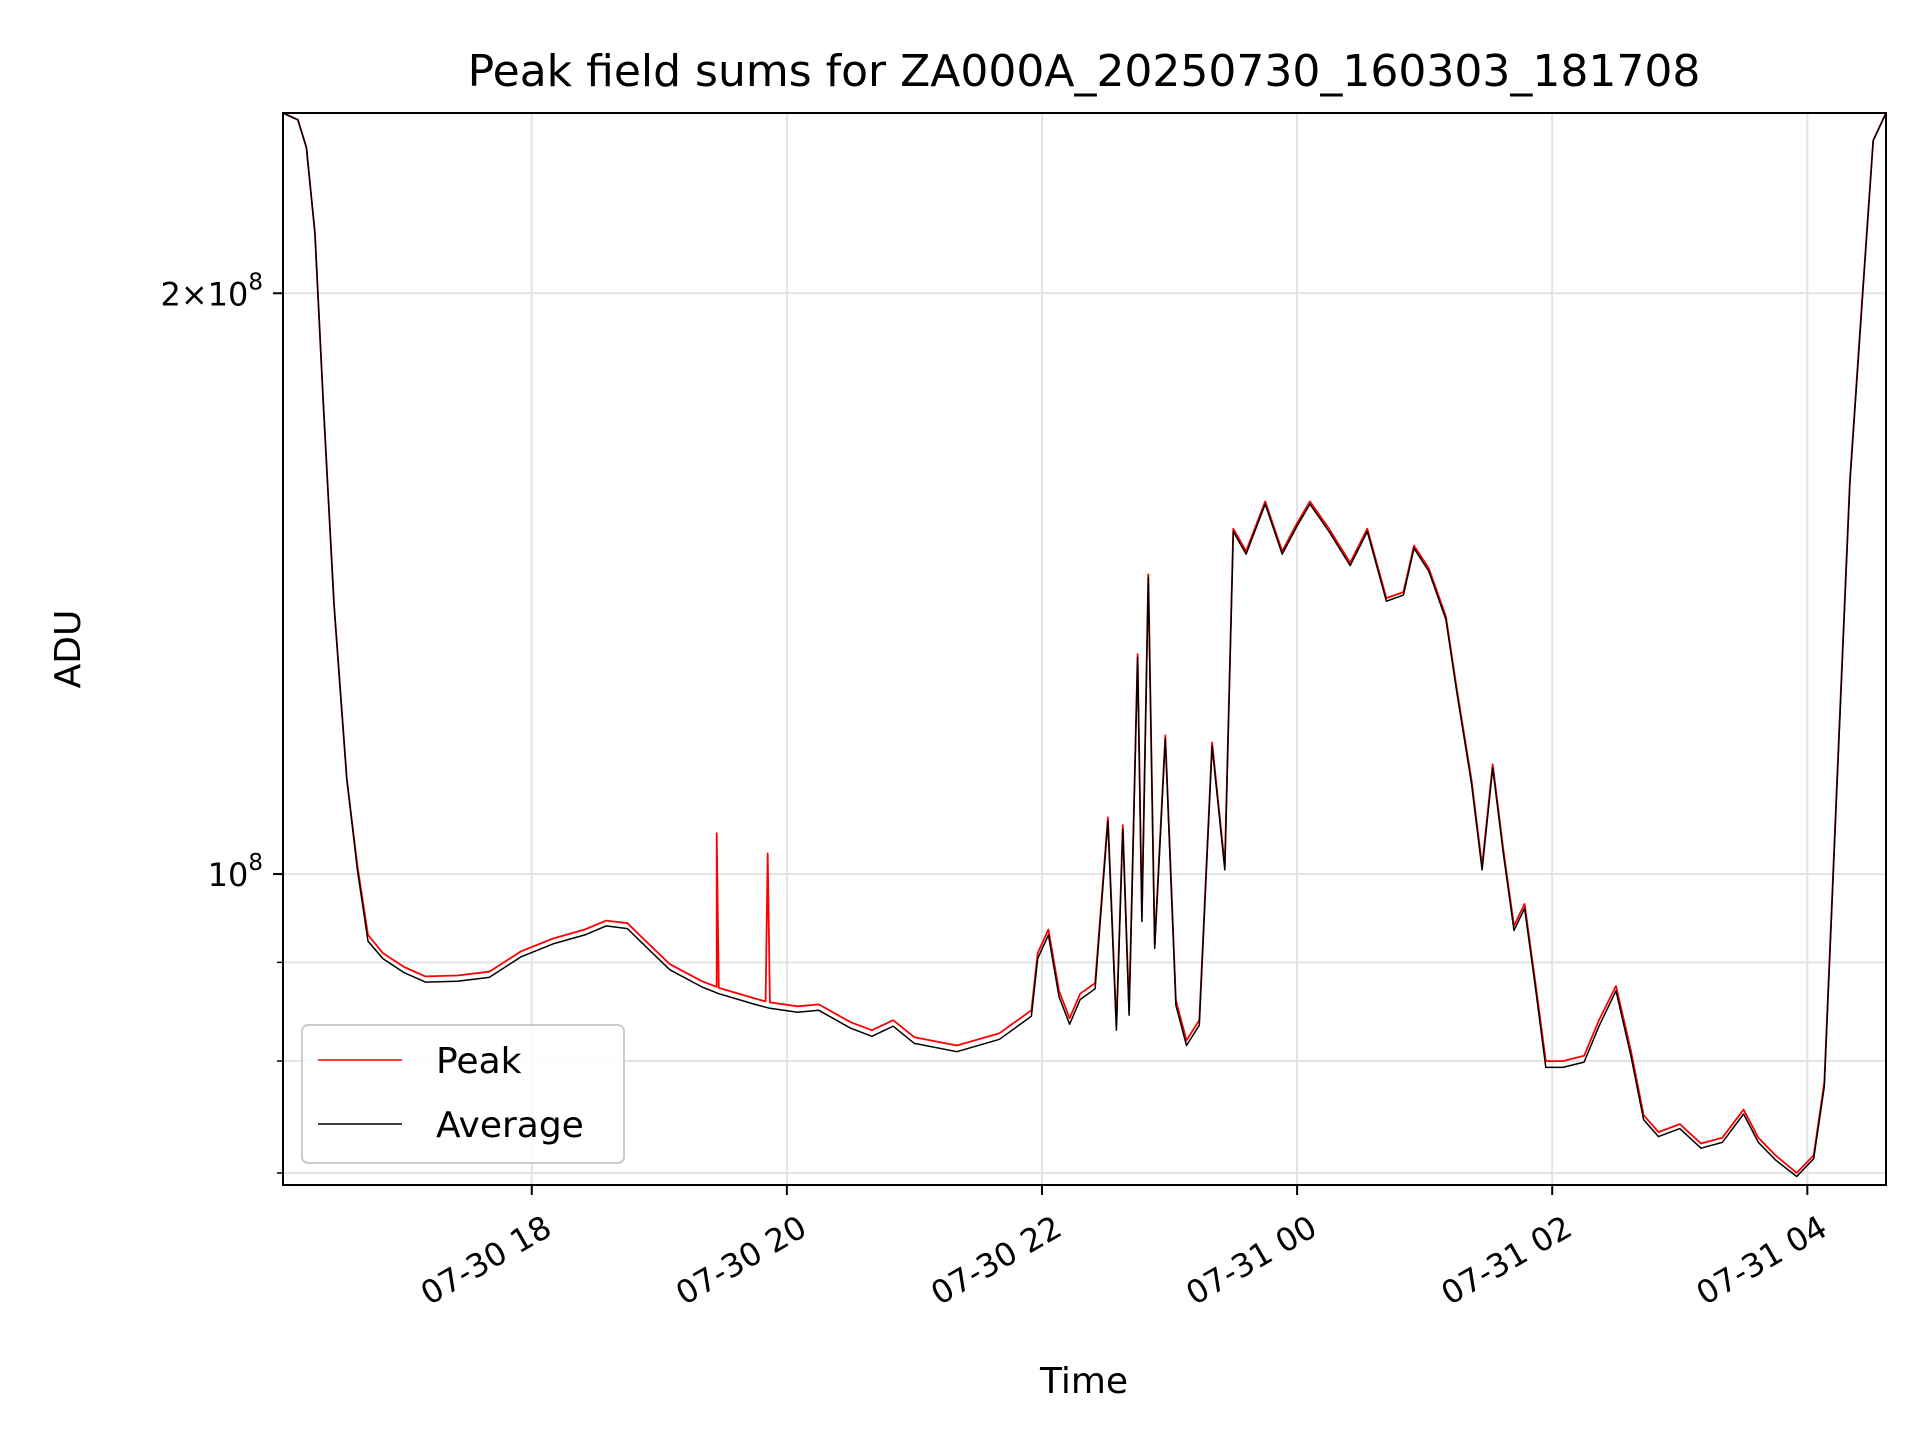 The height and width of the screenshot is (1440, 1920). What do you see at coordinates (170, 294) in the screenshot?
I see `y-tick-mantissa: 2` at bounding box center [170, 294].